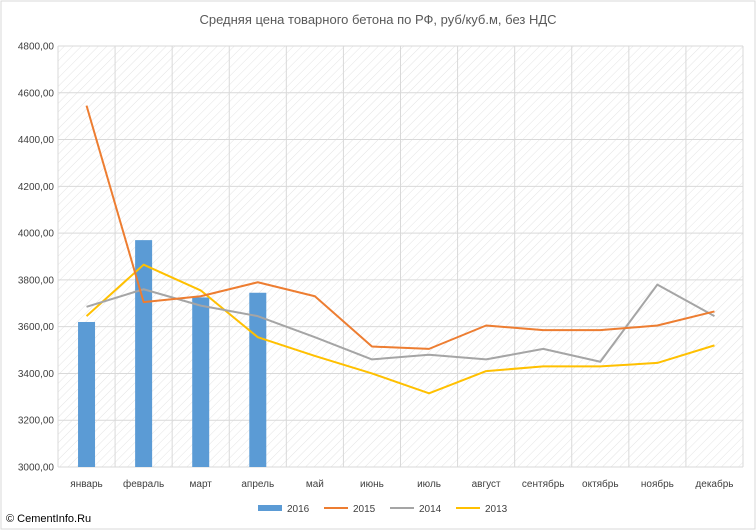 Image resolution: width=756 pixels, height=530 pixels. I want to click on x-tick-label: март, so click(201, 484).